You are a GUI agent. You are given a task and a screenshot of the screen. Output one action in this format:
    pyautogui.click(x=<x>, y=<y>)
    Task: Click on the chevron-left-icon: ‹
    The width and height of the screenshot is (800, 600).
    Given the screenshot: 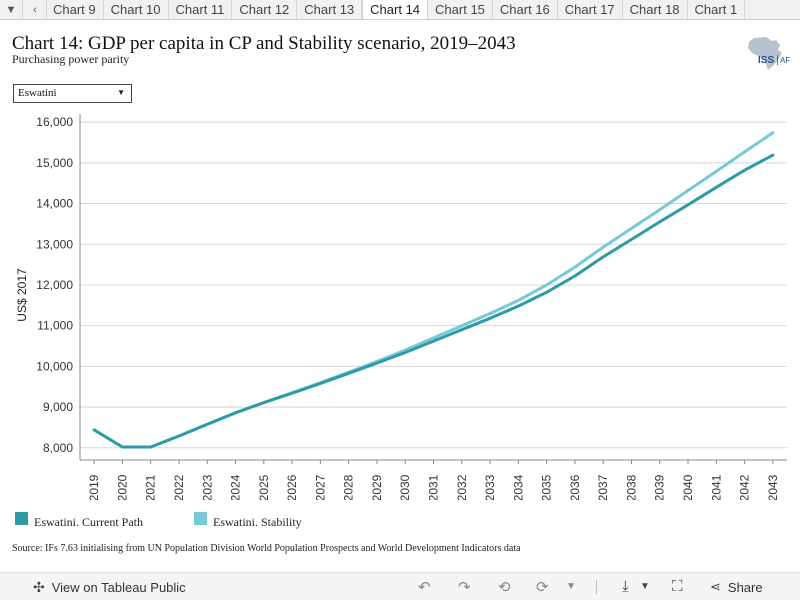 What is the action you would take?
    pyautogui.click(x=35, y=9)
    